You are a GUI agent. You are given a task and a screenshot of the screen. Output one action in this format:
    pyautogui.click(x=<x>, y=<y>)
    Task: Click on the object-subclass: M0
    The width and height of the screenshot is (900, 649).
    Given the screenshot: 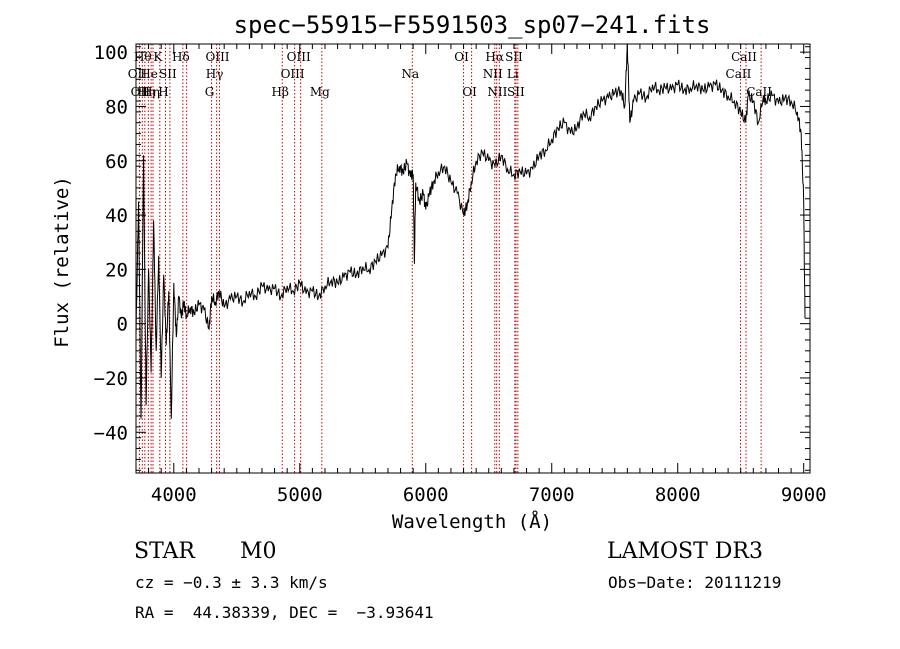 What is the action you would take?
    pyautogui.click(x=258, y=551)
    